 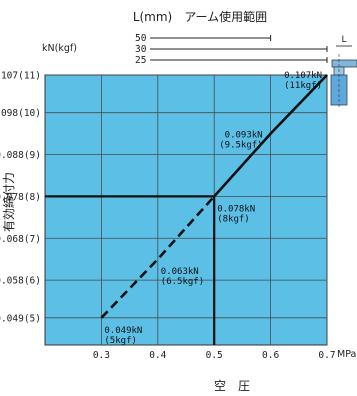 I want to click on clamp-arm, so click(x=344, y=63).